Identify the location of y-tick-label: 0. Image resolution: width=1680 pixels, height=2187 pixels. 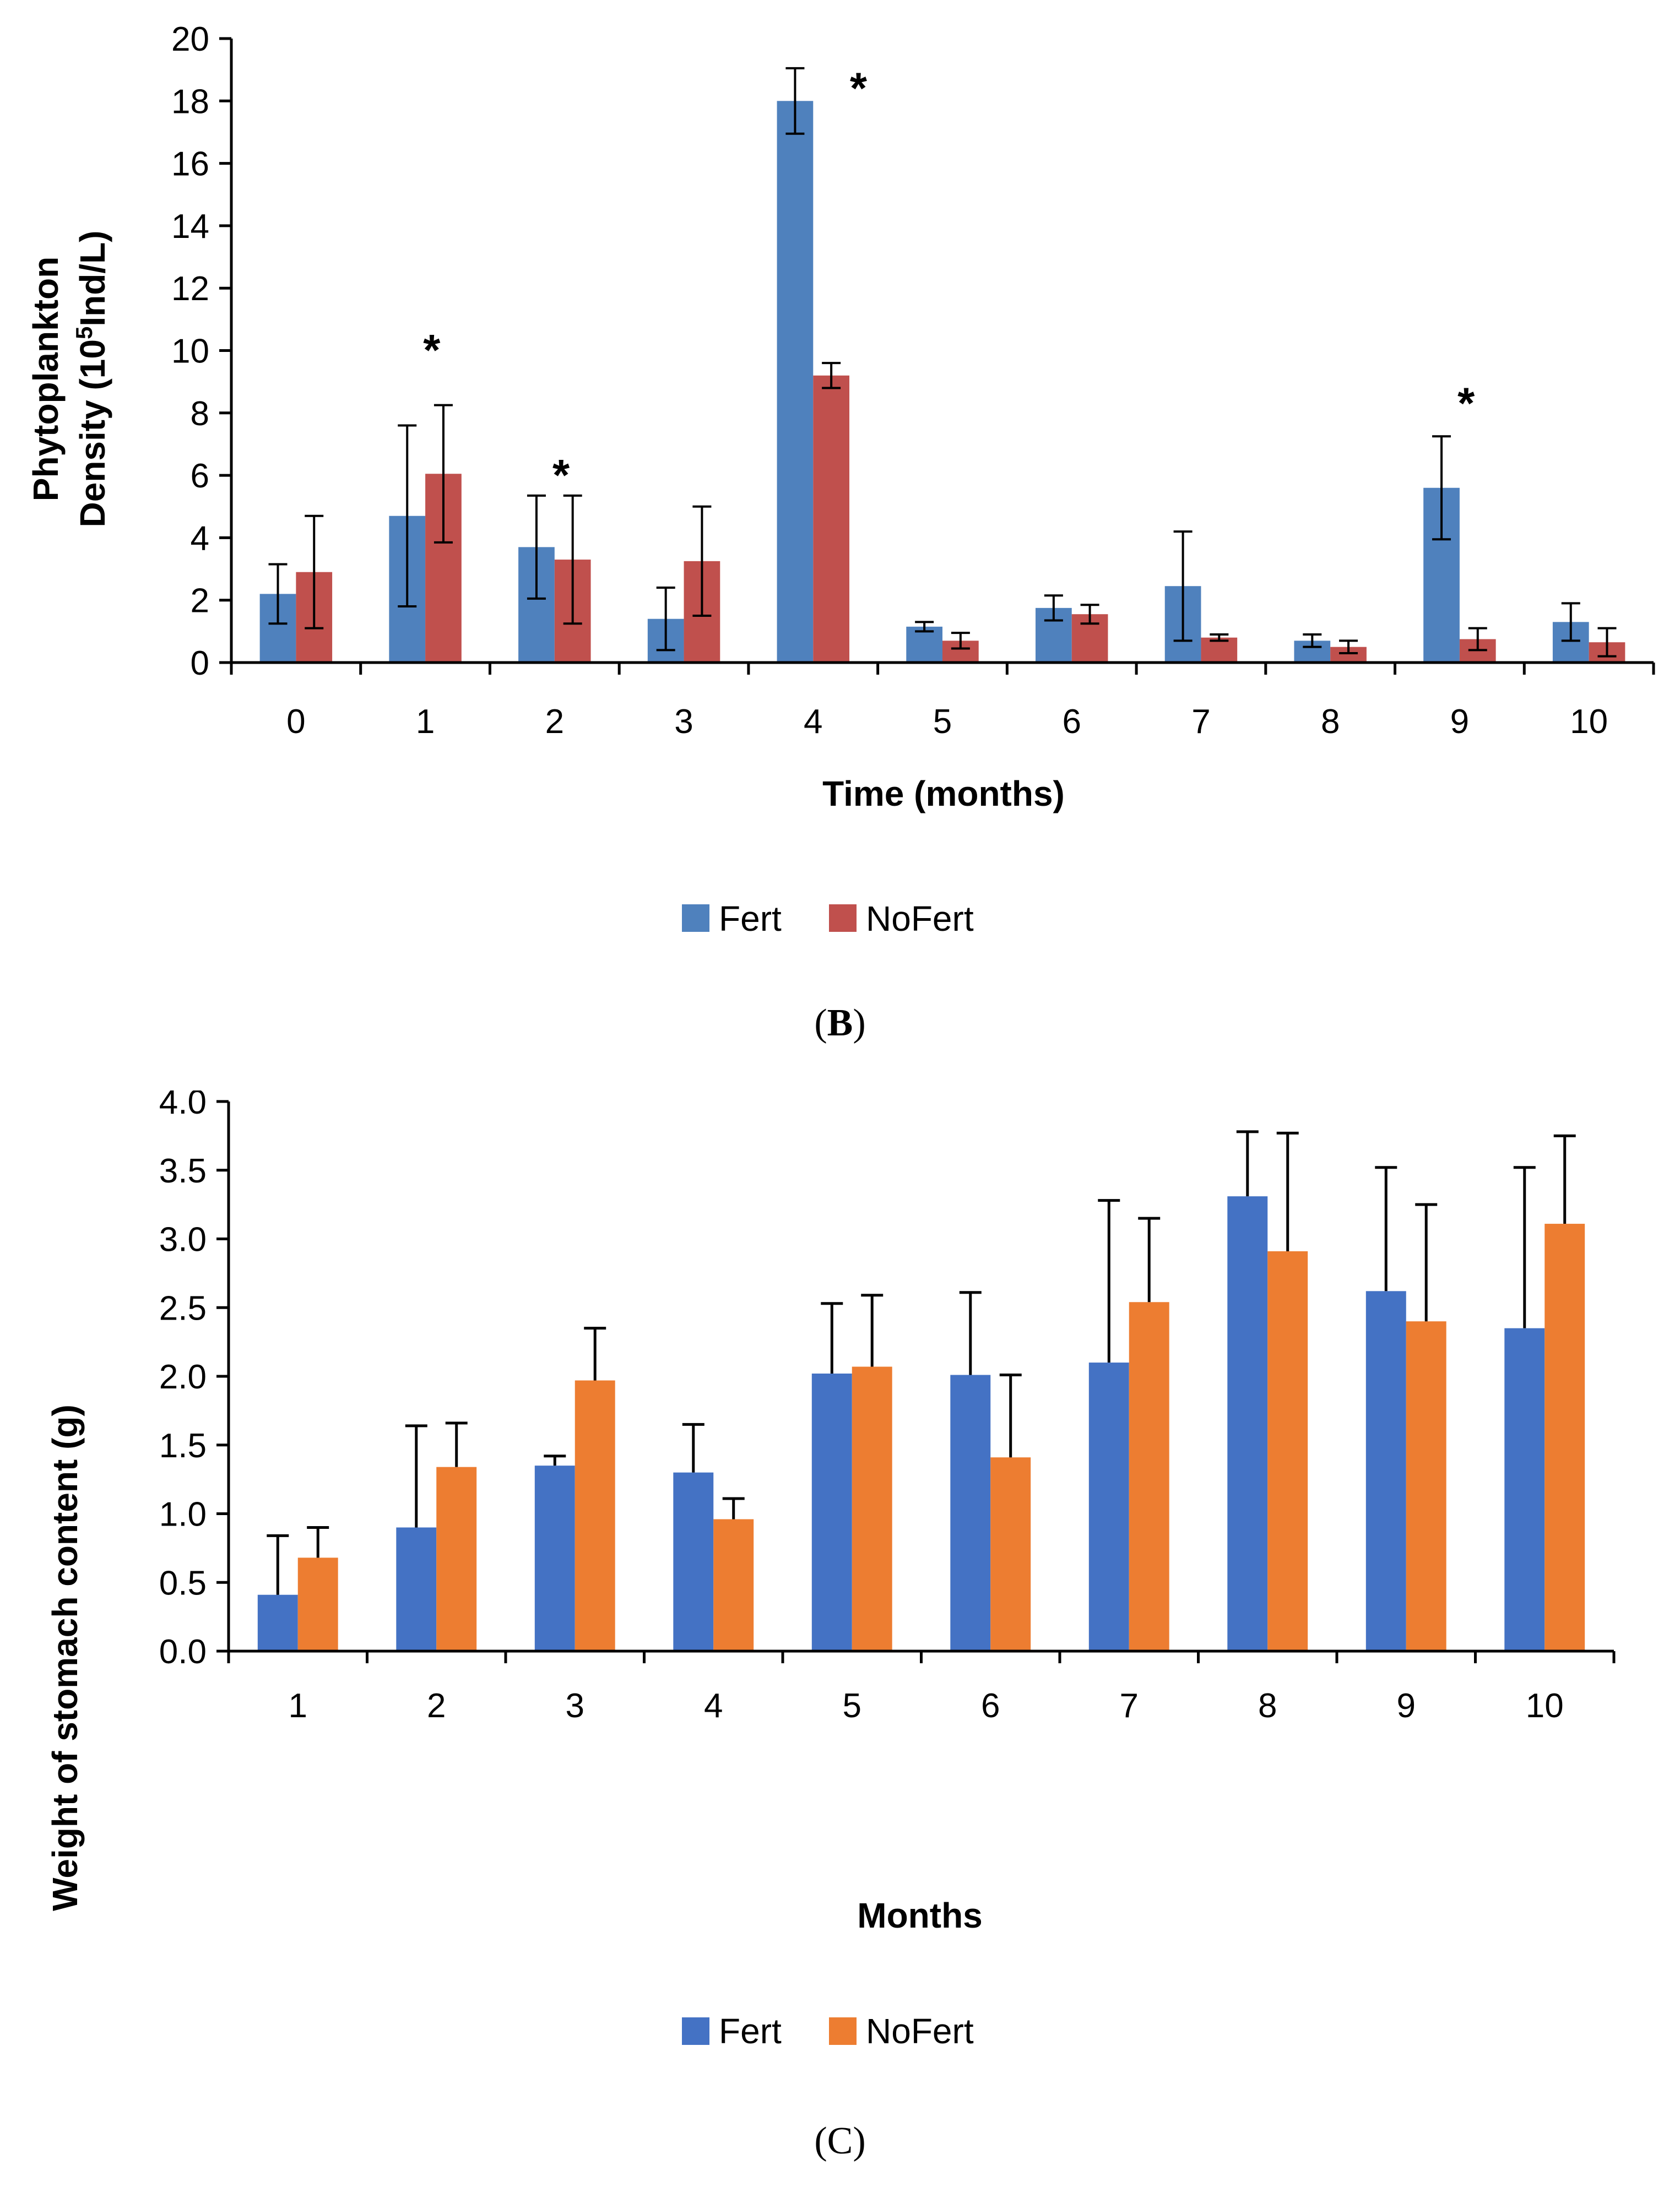
(200, 663).